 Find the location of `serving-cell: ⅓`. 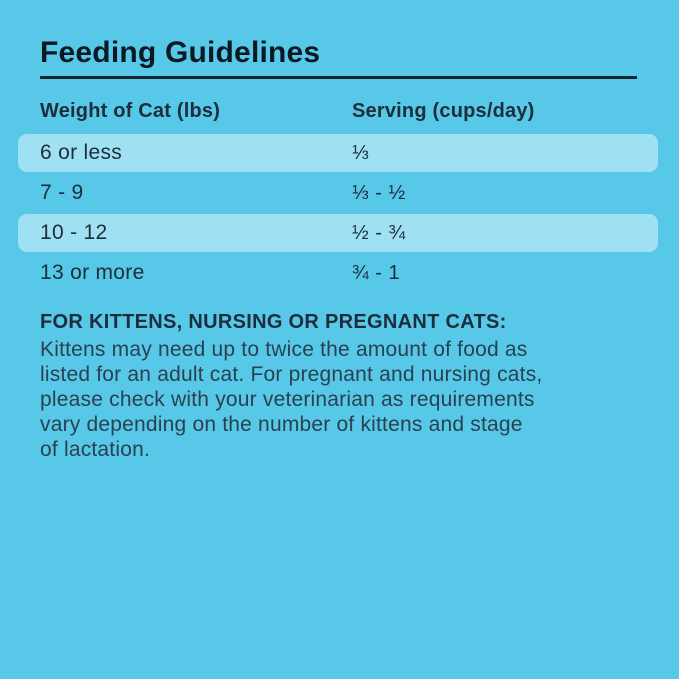

serving-cell: ⅓ is located at coordinates (361, 152).